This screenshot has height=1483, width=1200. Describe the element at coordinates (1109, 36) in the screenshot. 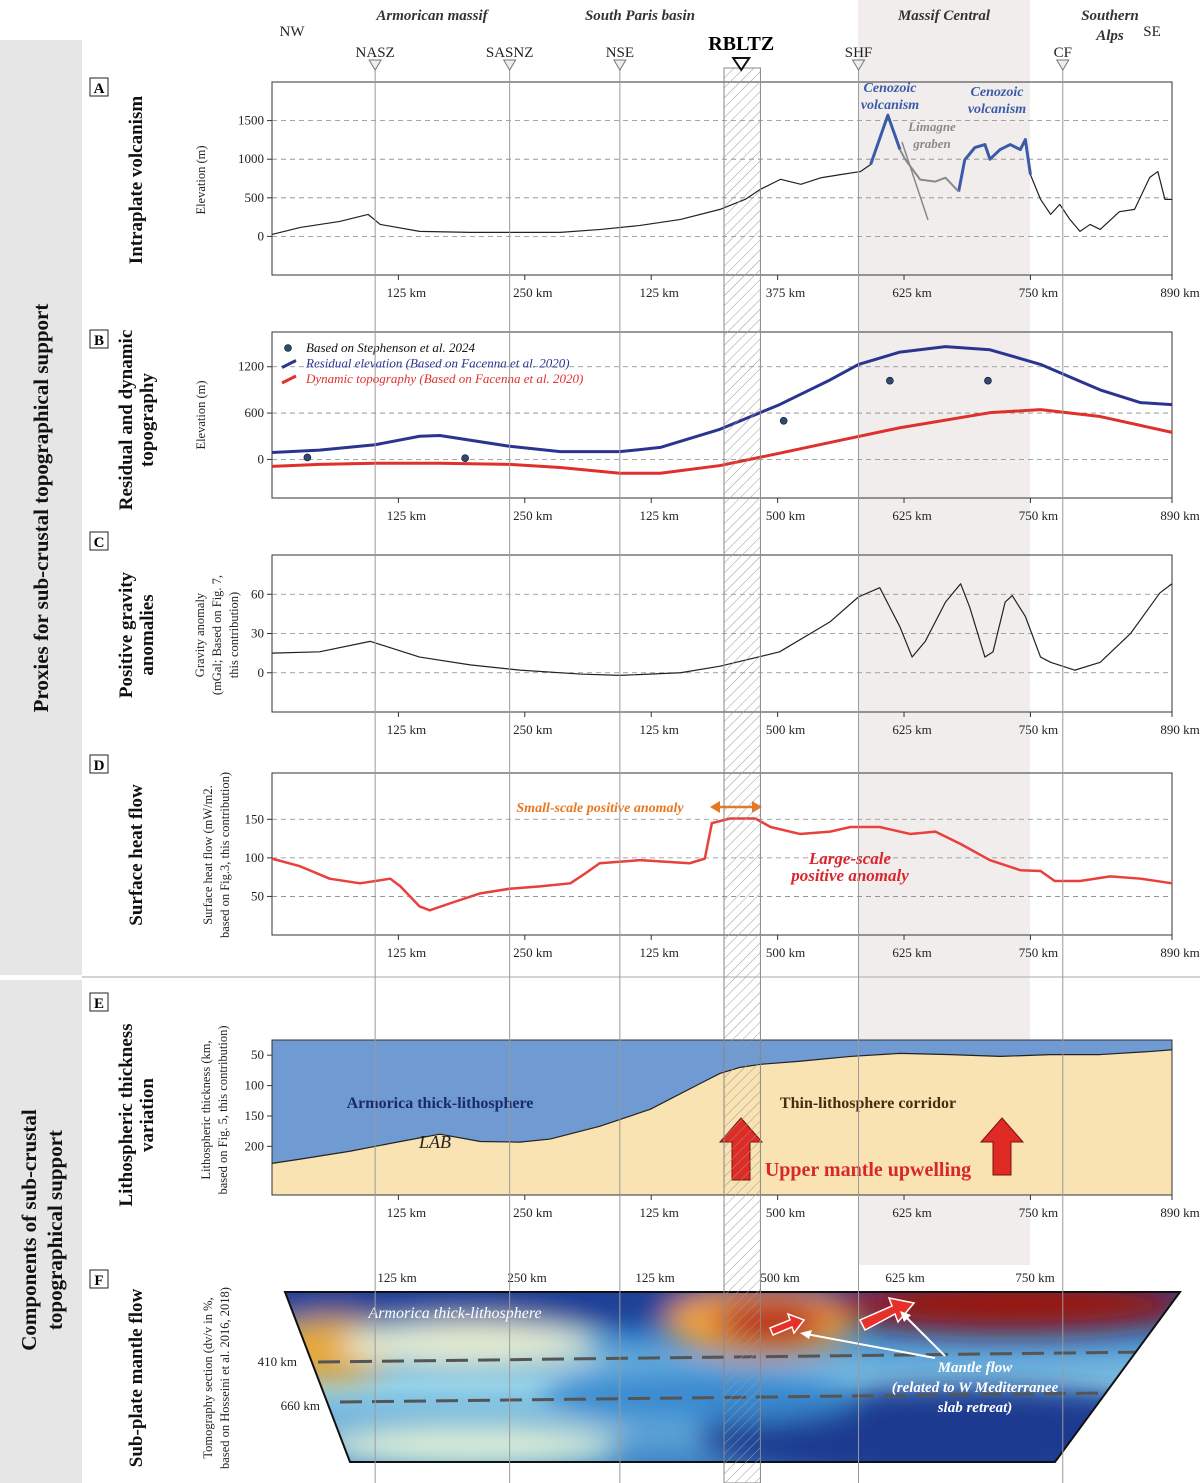

I see `region-label: Alps` at that location.